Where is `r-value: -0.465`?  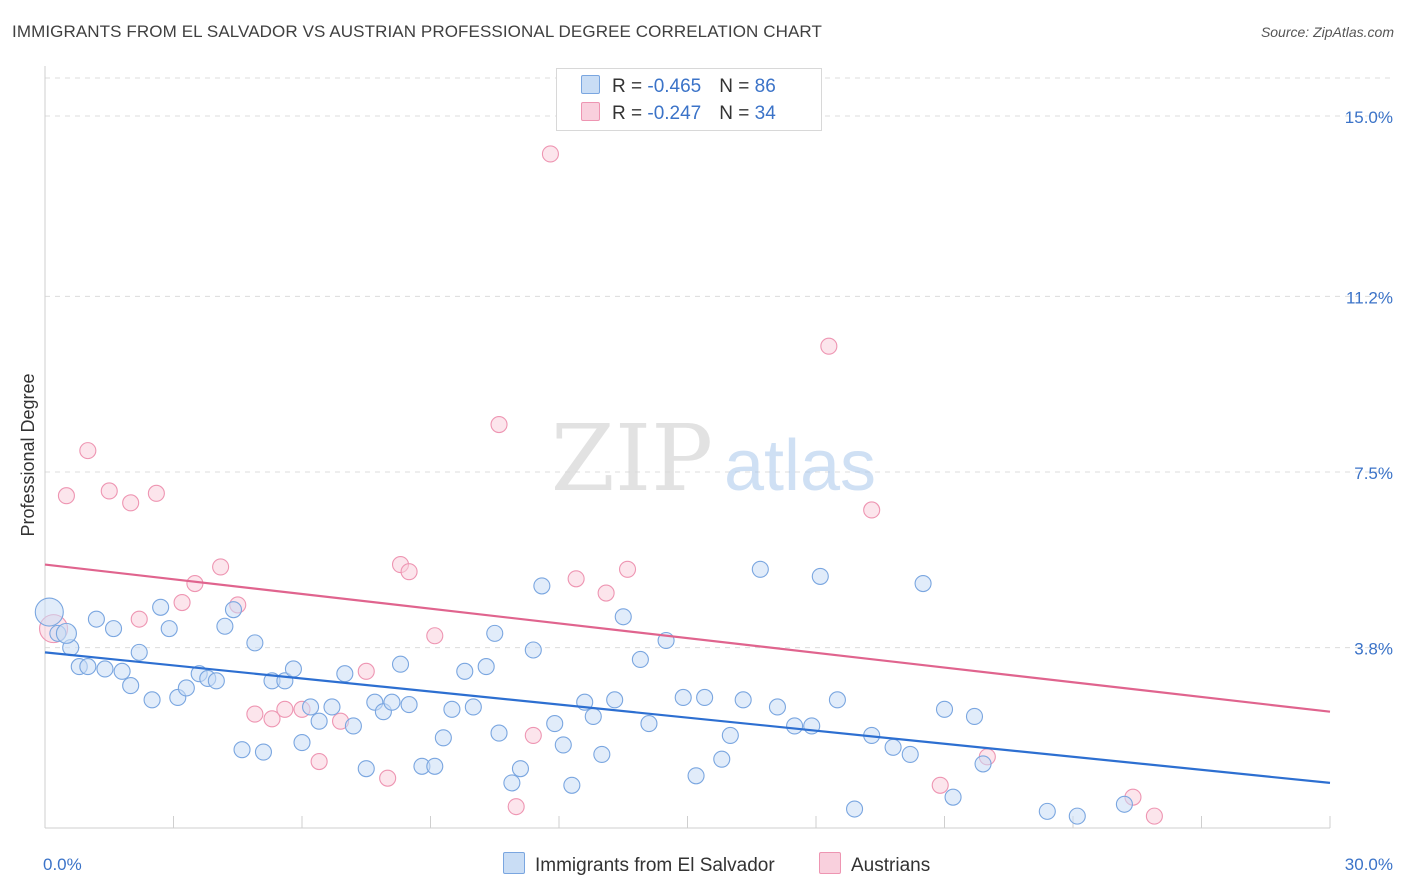
r-value: -0.465 is located at coordinates (674, 86).